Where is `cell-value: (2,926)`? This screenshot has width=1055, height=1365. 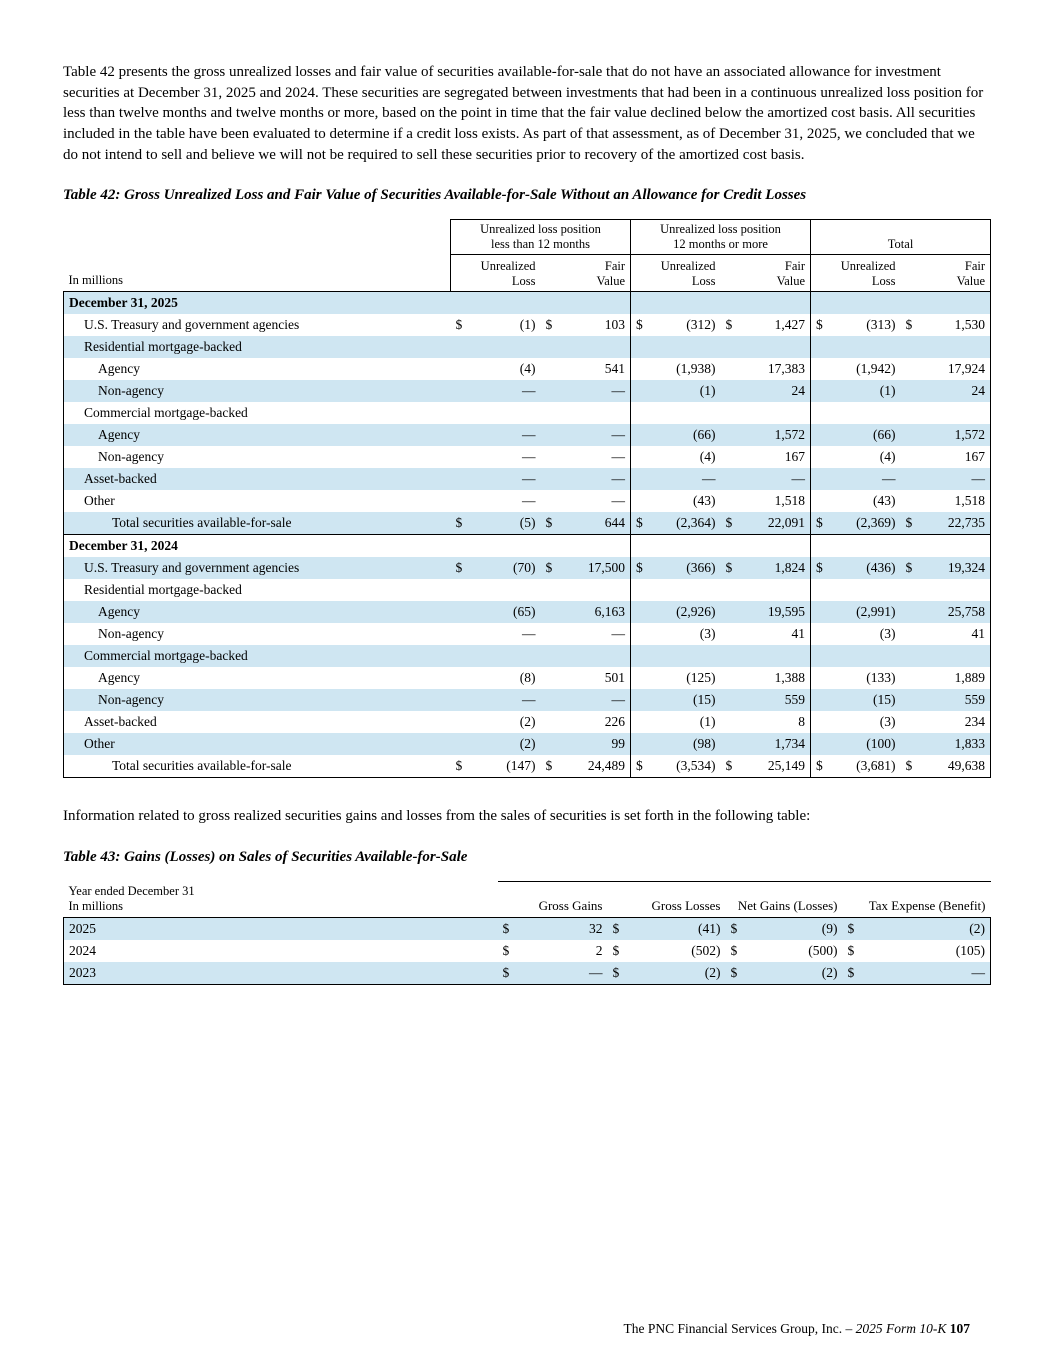 cell-value: (2,926) is located at coordinates (696, 611).